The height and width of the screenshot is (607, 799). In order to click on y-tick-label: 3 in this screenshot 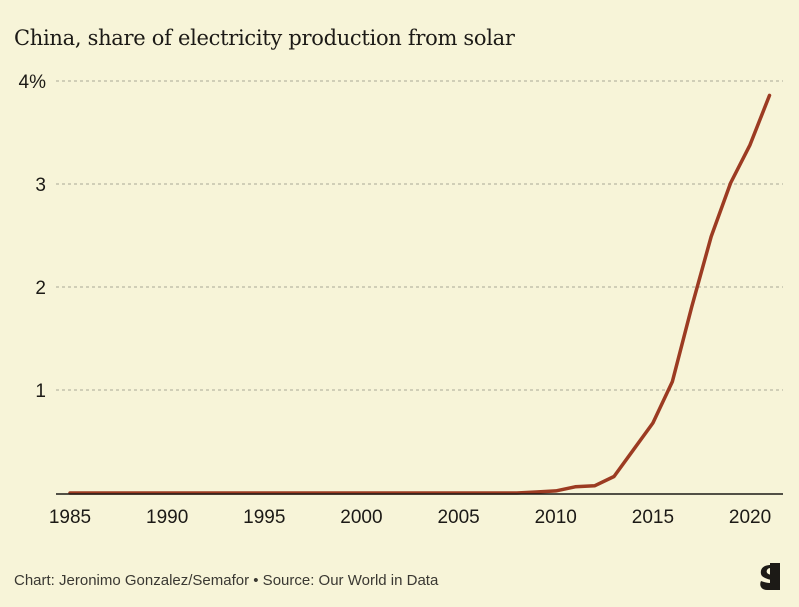, I will do `click(40, 185)`.